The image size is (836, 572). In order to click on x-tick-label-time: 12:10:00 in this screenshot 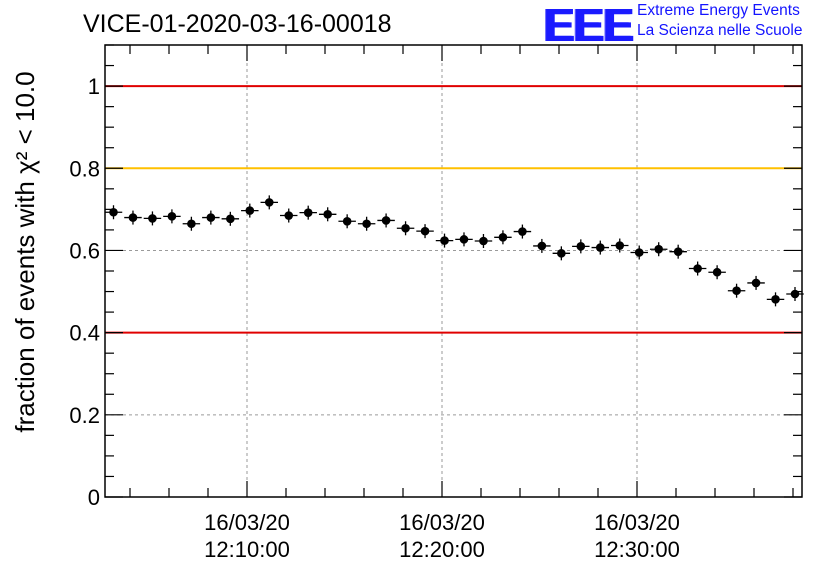, I will do `click(247, 549)`.